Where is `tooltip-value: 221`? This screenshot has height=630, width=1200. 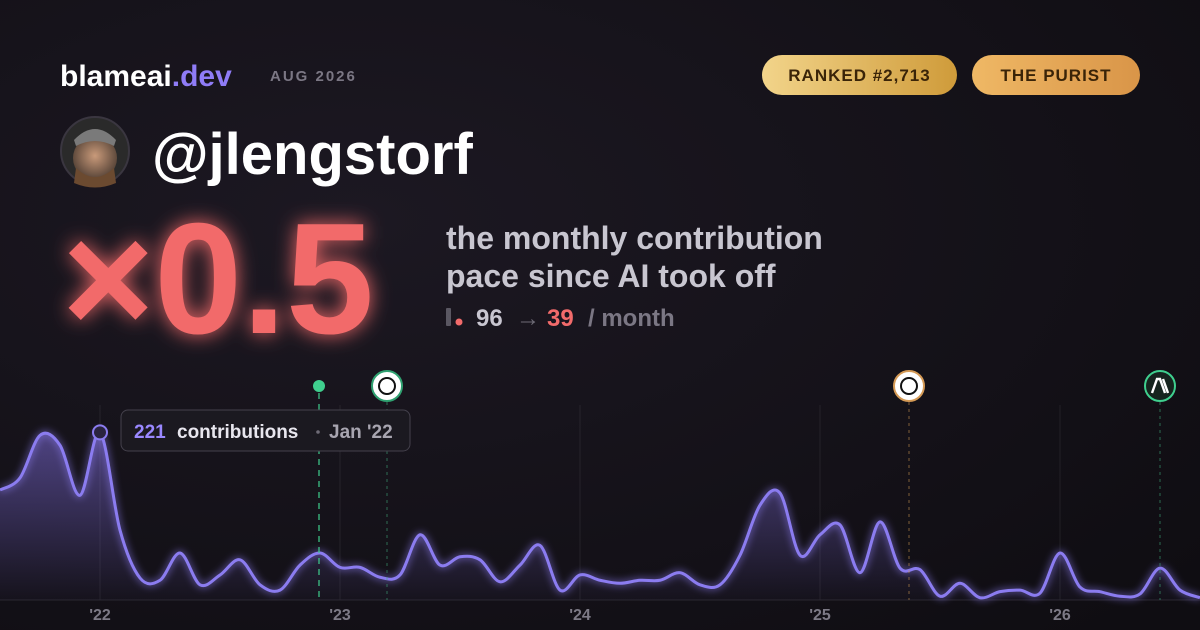 tooltip-value: 221 is located at coordinates (150, 432).